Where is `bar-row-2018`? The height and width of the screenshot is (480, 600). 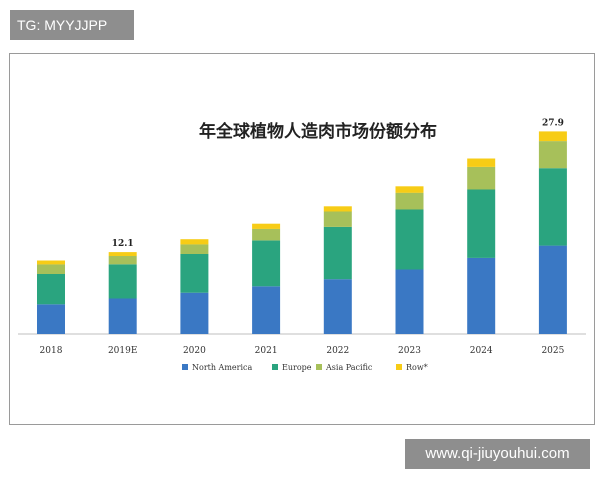
bar-row-2018 is located at coordinates (51, 262).